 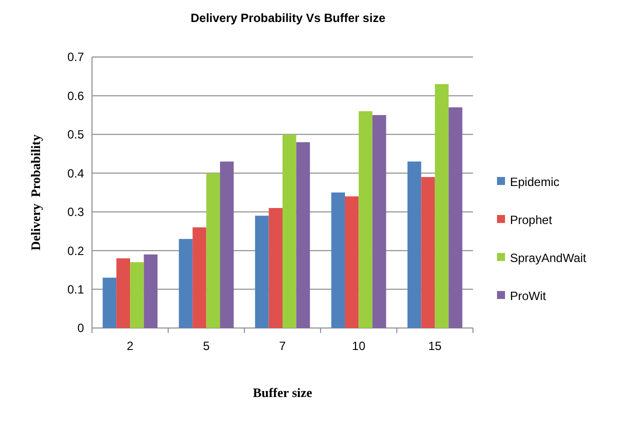 What do you see at coordinates (75, 212) in the screenshot?
I see `y-tick-label: 0.3` at bounding box center [75, 212].